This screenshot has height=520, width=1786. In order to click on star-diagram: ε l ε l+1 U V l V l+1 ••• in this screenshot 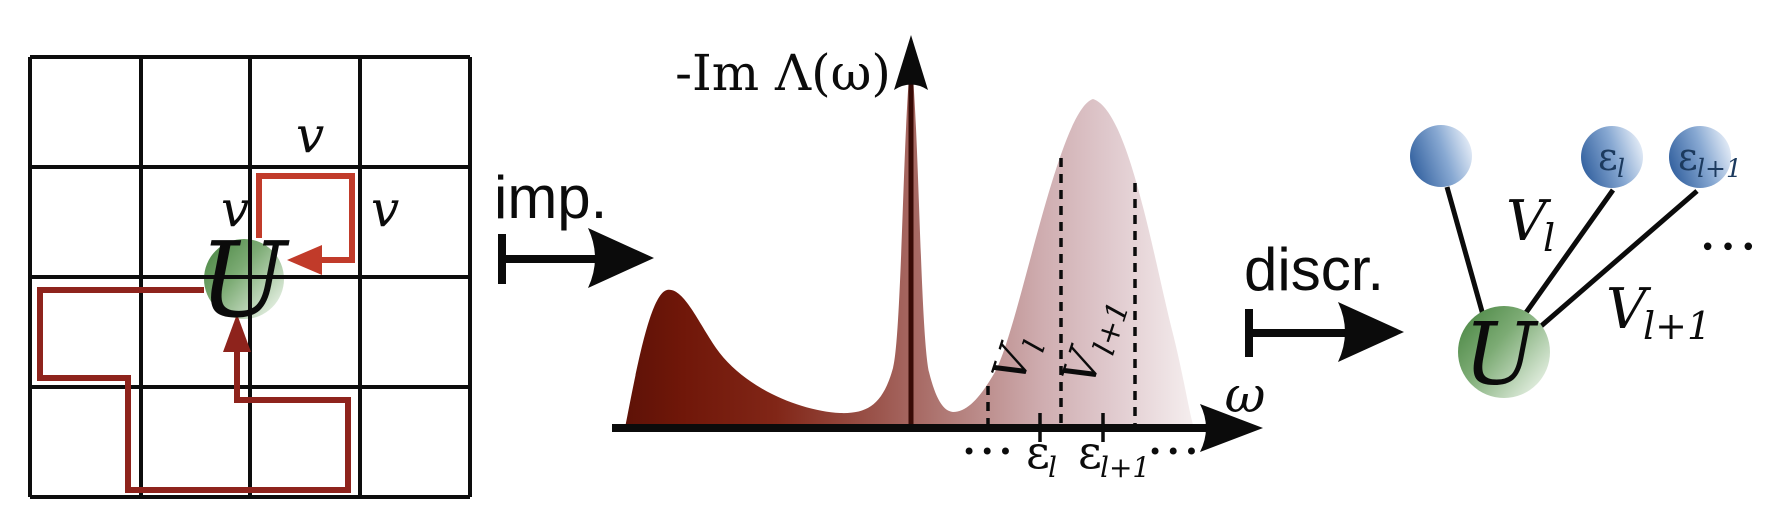, I will do `click(1585, 265)`.